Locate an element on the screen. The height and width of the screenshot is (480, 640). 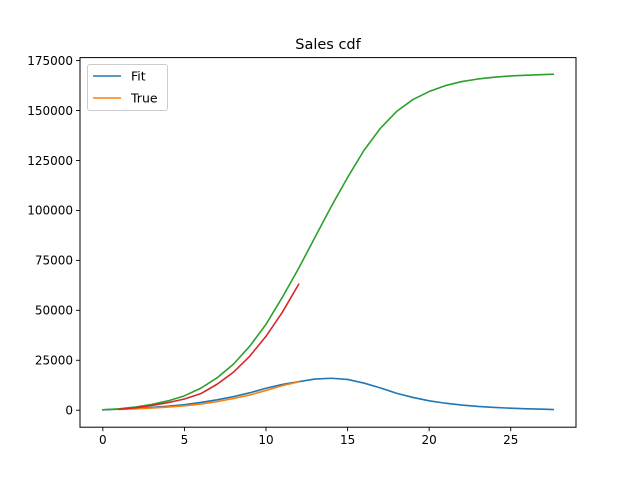
x-tick-label: 20 is located at coordinates (429, 440).